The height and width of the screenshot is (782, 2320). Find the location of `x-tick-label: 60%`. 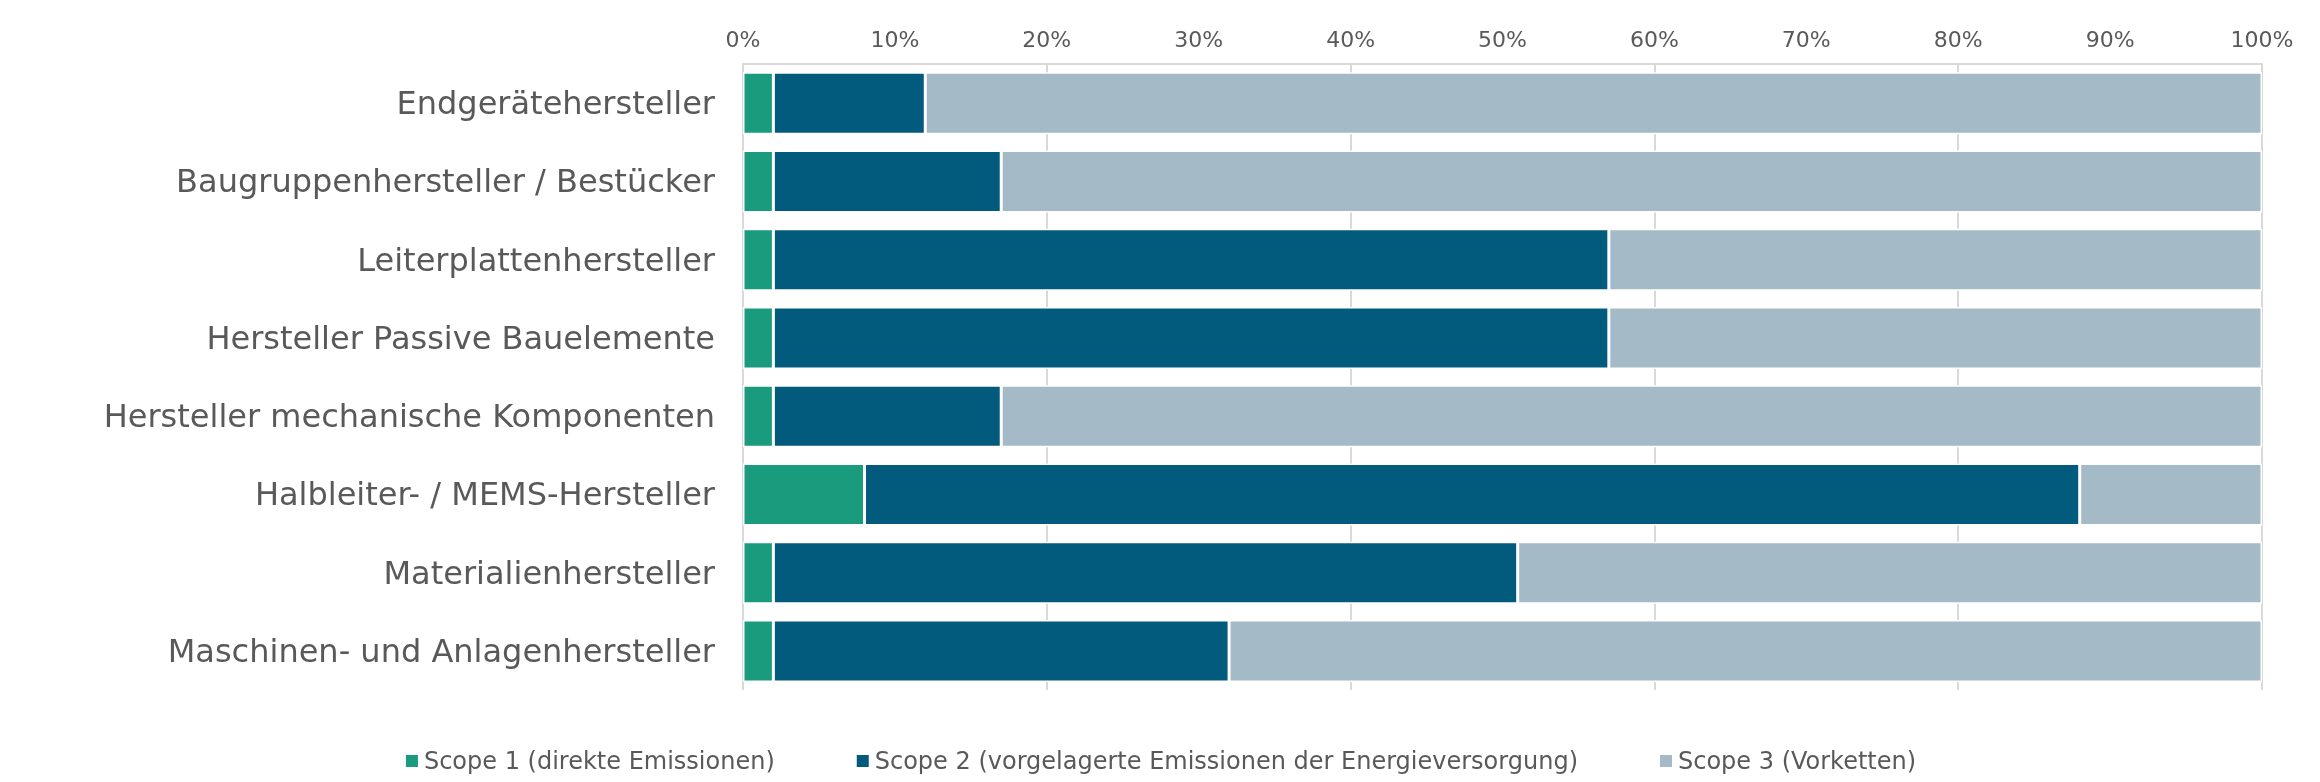

x-tick-label: 60% is located at coordinates (1654, 39).